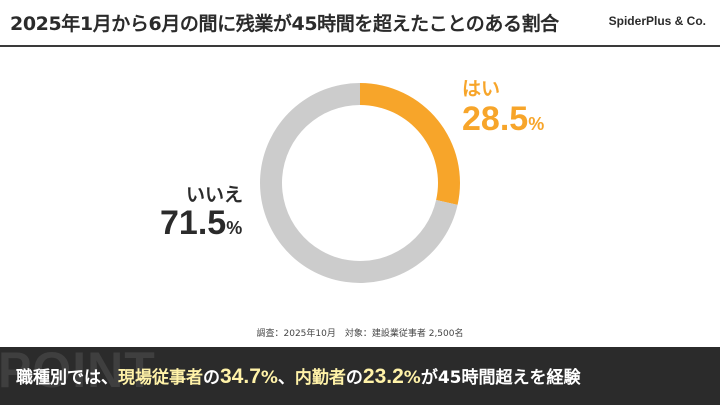 This screenshot has height=405, width=720. What do you see at coordinates (495, 119) in the screenshot?
I see `yes-value-number: 28.5` at bounding box center [495, 119].